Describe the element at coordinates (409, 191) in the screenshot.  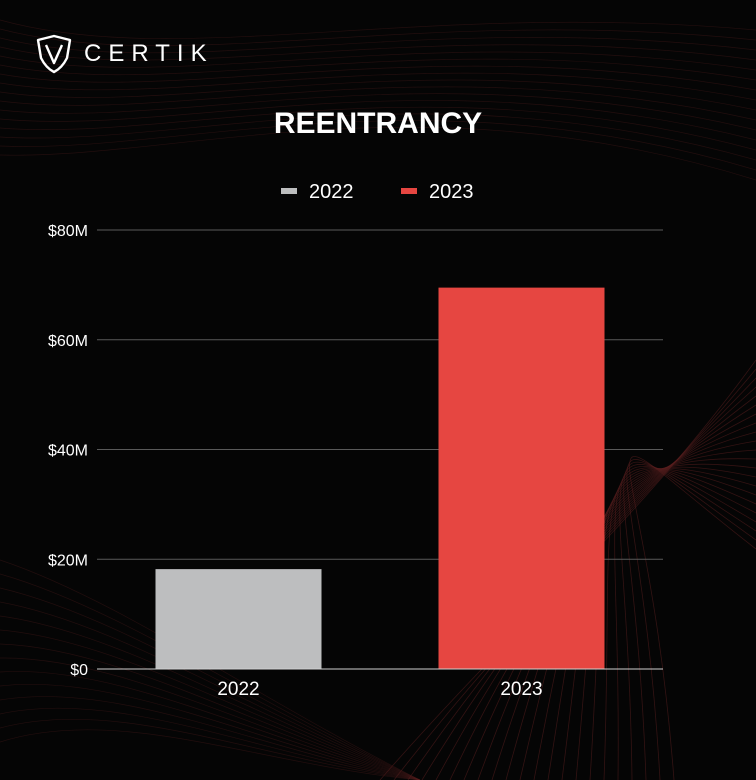
I see `legend-swatch-2023` at that location.